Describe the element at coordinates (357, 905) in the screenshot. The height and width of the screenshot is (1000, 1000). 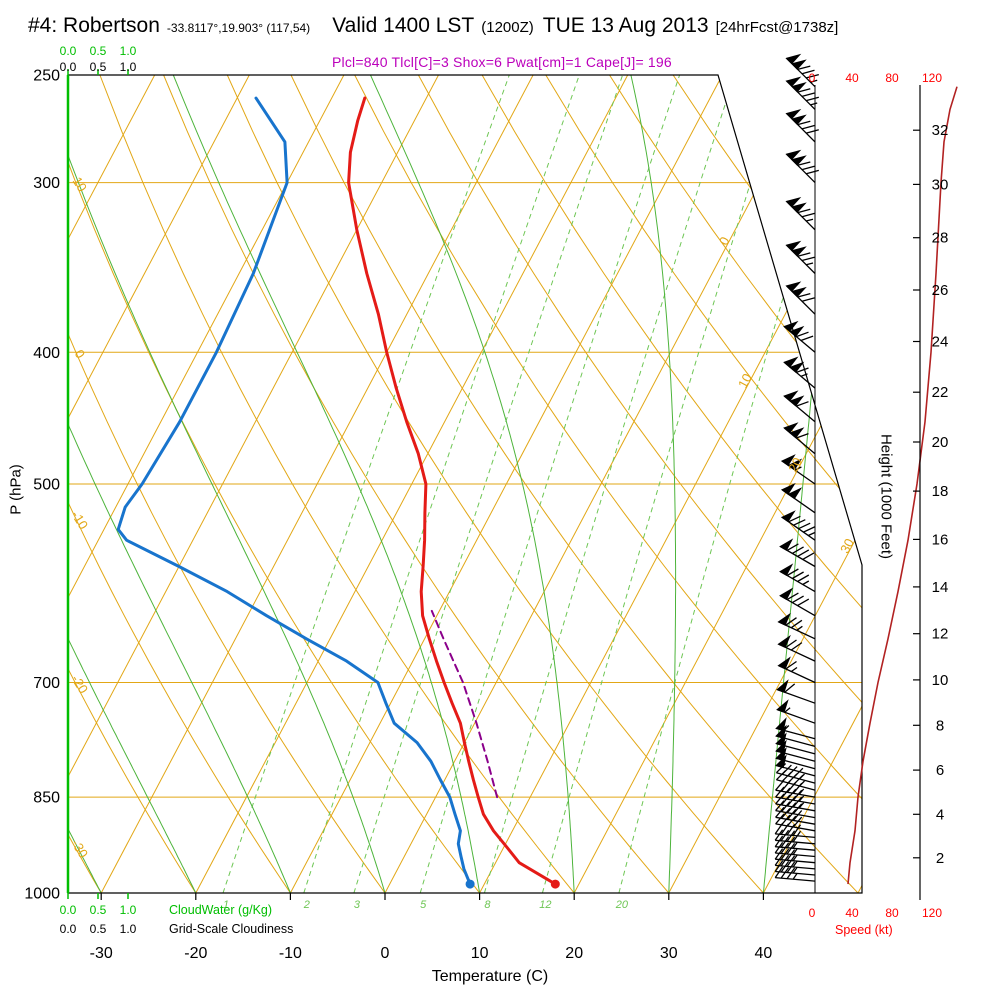
I see `mixing-ratio-label: 3` at that location.